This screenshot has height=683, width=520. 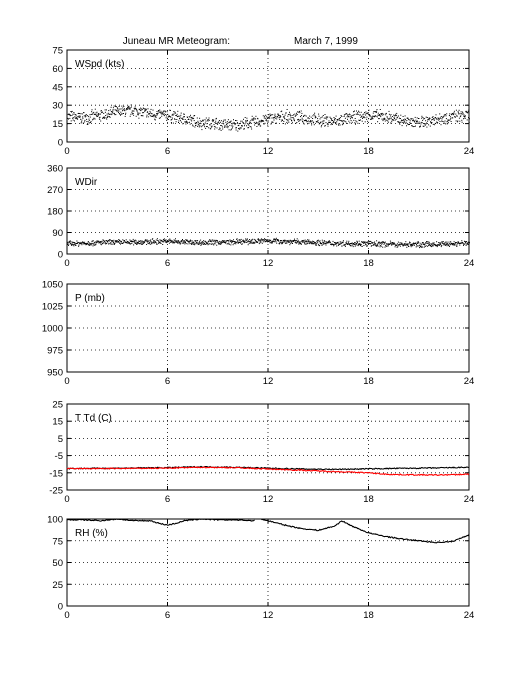 What do you see at coordinates (57, 422) in the screenshot?
I see `y-tick-label: 15` at bounding box center [57, 422].